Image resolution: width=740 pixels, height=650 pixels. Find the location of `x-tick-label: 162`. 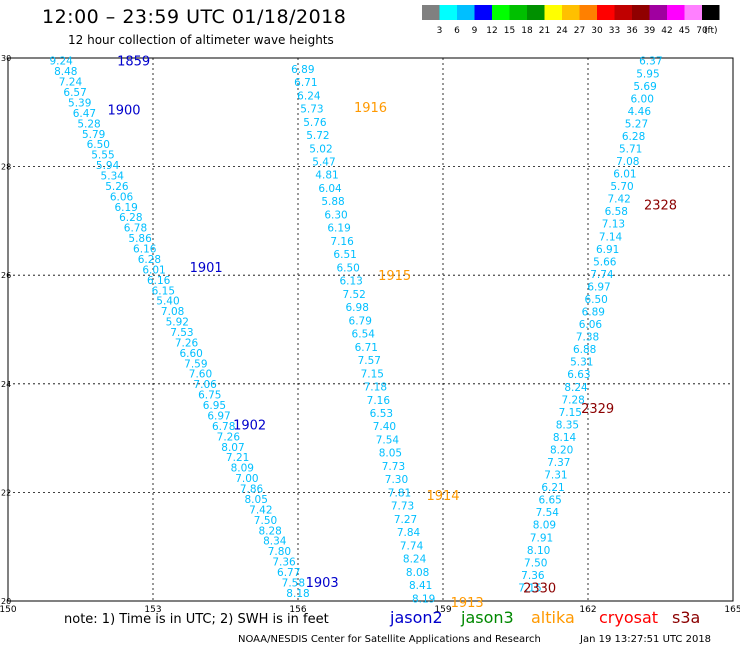

x-tick-label: 162 is located at coordinates (587, 610).